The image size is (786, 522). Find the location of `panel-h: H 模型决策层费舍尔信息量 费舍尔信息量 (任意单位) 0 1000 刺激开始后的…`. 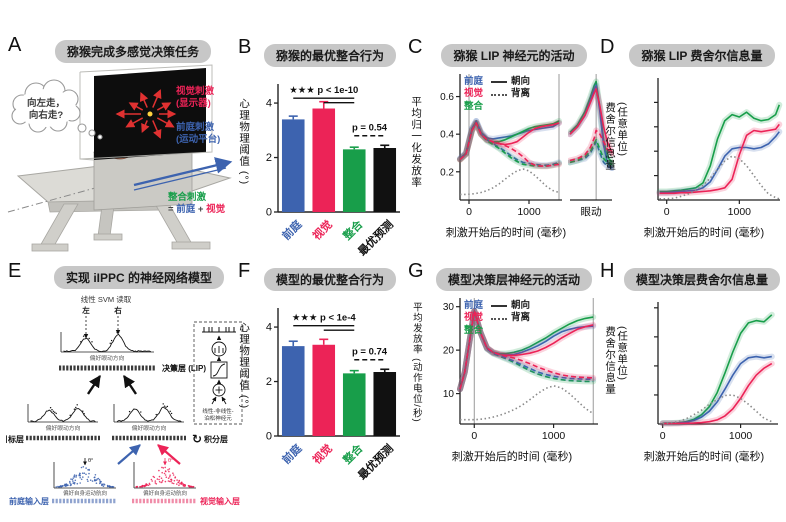

panel-h: H 模型决策层费舍尔信息量 费舍尔信息量 (任意单位) 0 1000 刺激开始后的… is located at coordinates (692, 383).